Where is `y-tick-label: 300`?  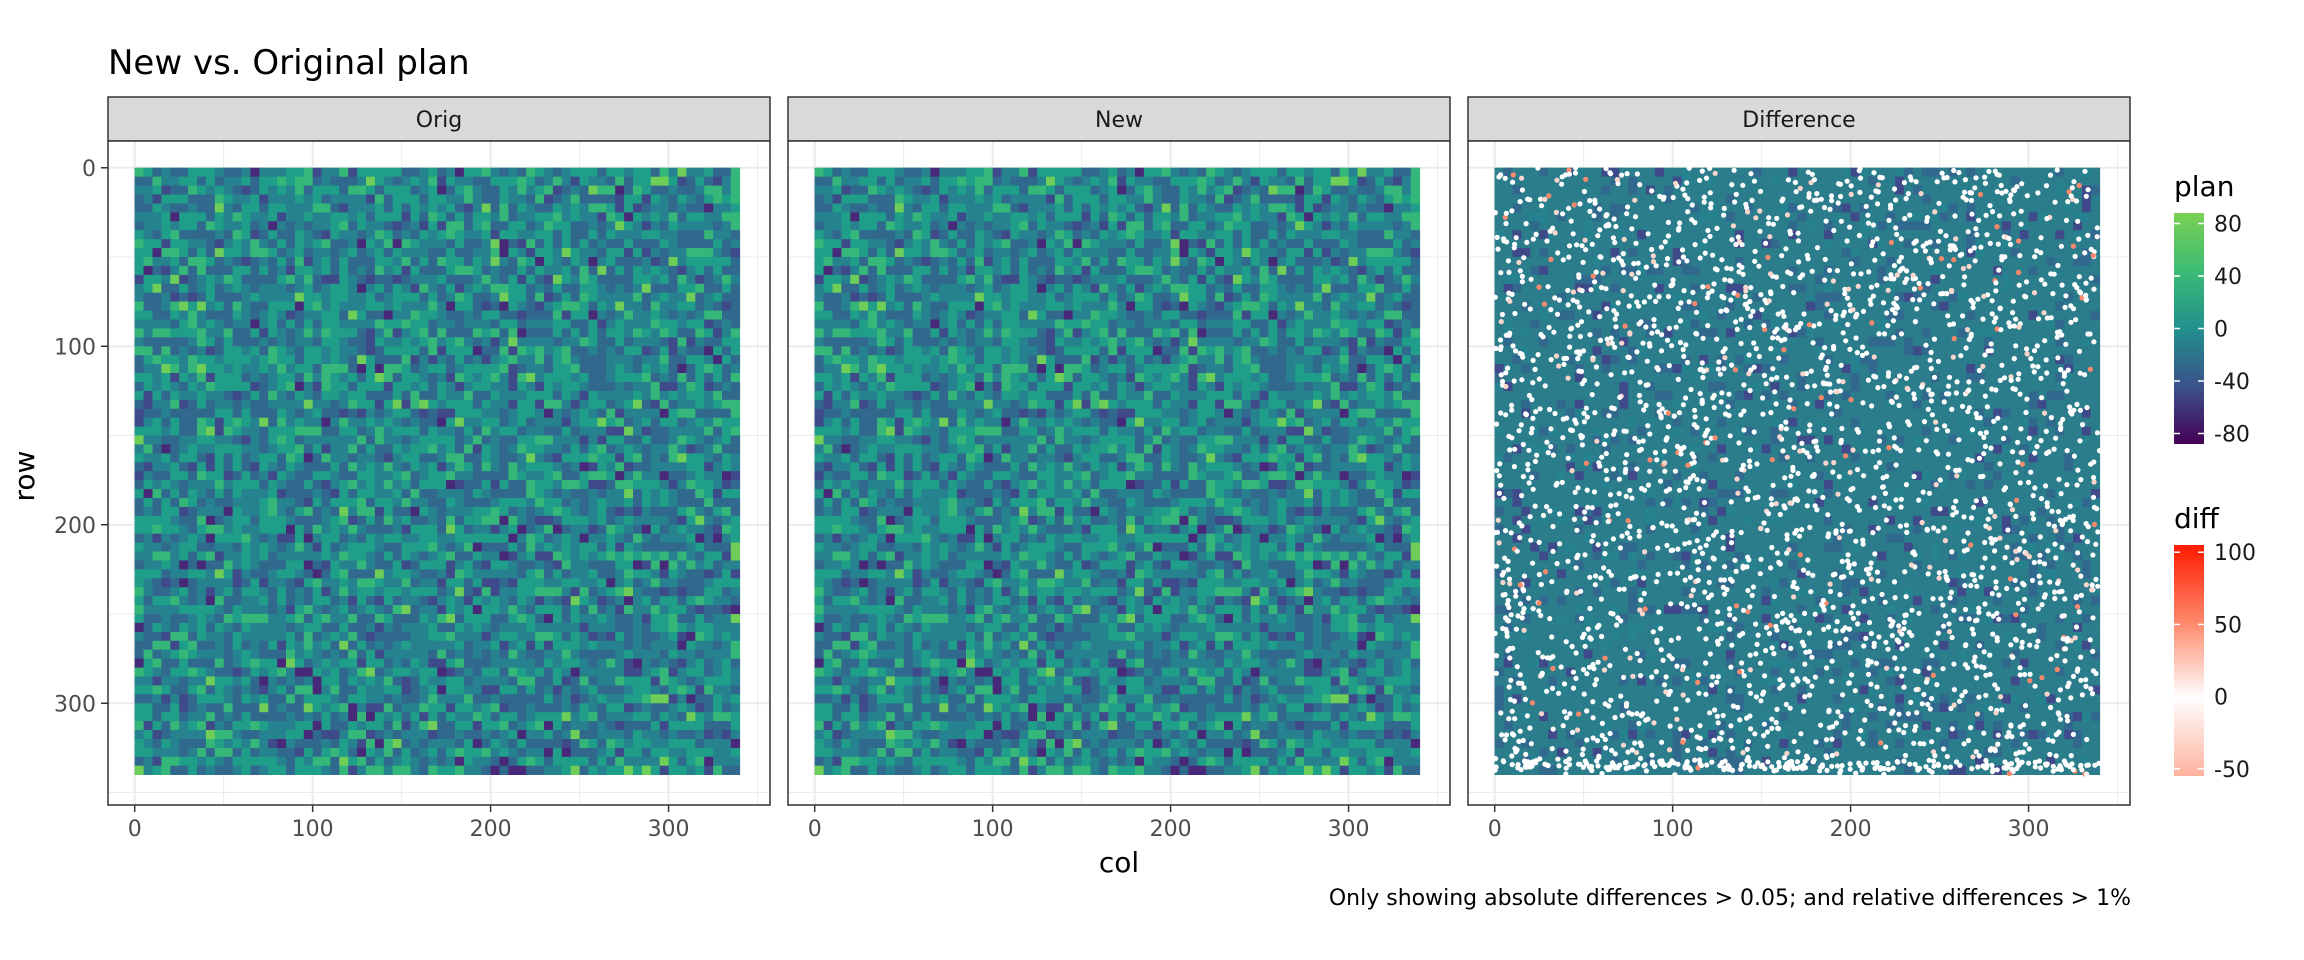 y-tick-label: 300 is located at coordinates (75, 704).